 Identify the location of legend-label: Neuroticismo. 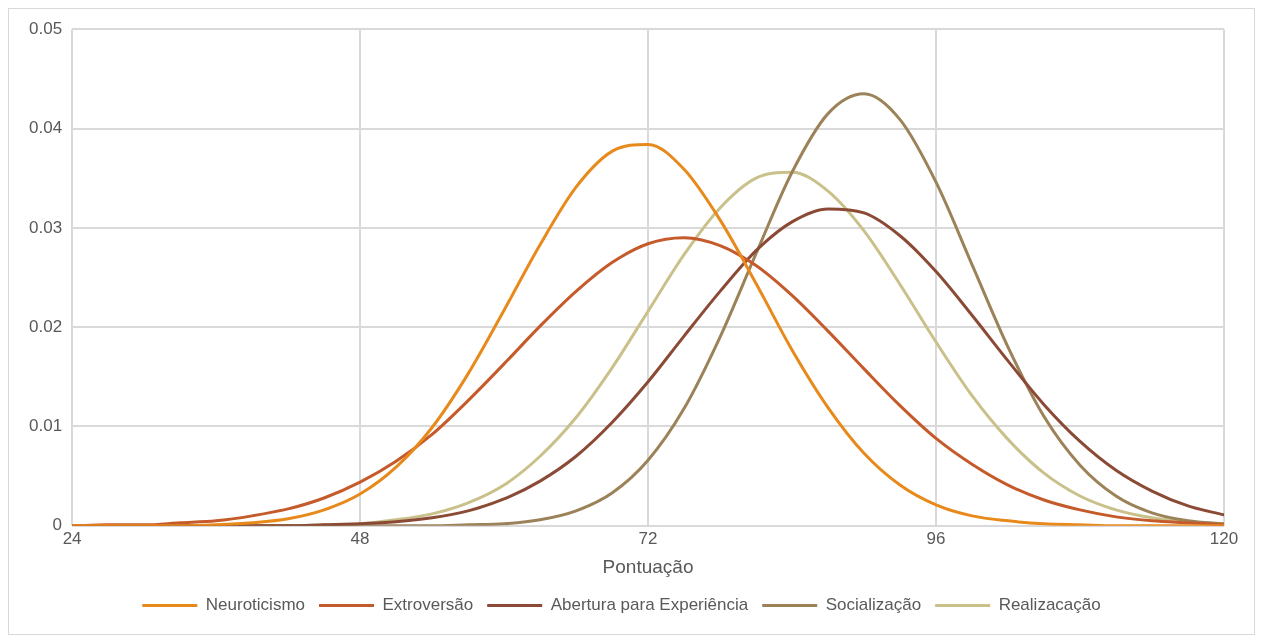
(255, 605).